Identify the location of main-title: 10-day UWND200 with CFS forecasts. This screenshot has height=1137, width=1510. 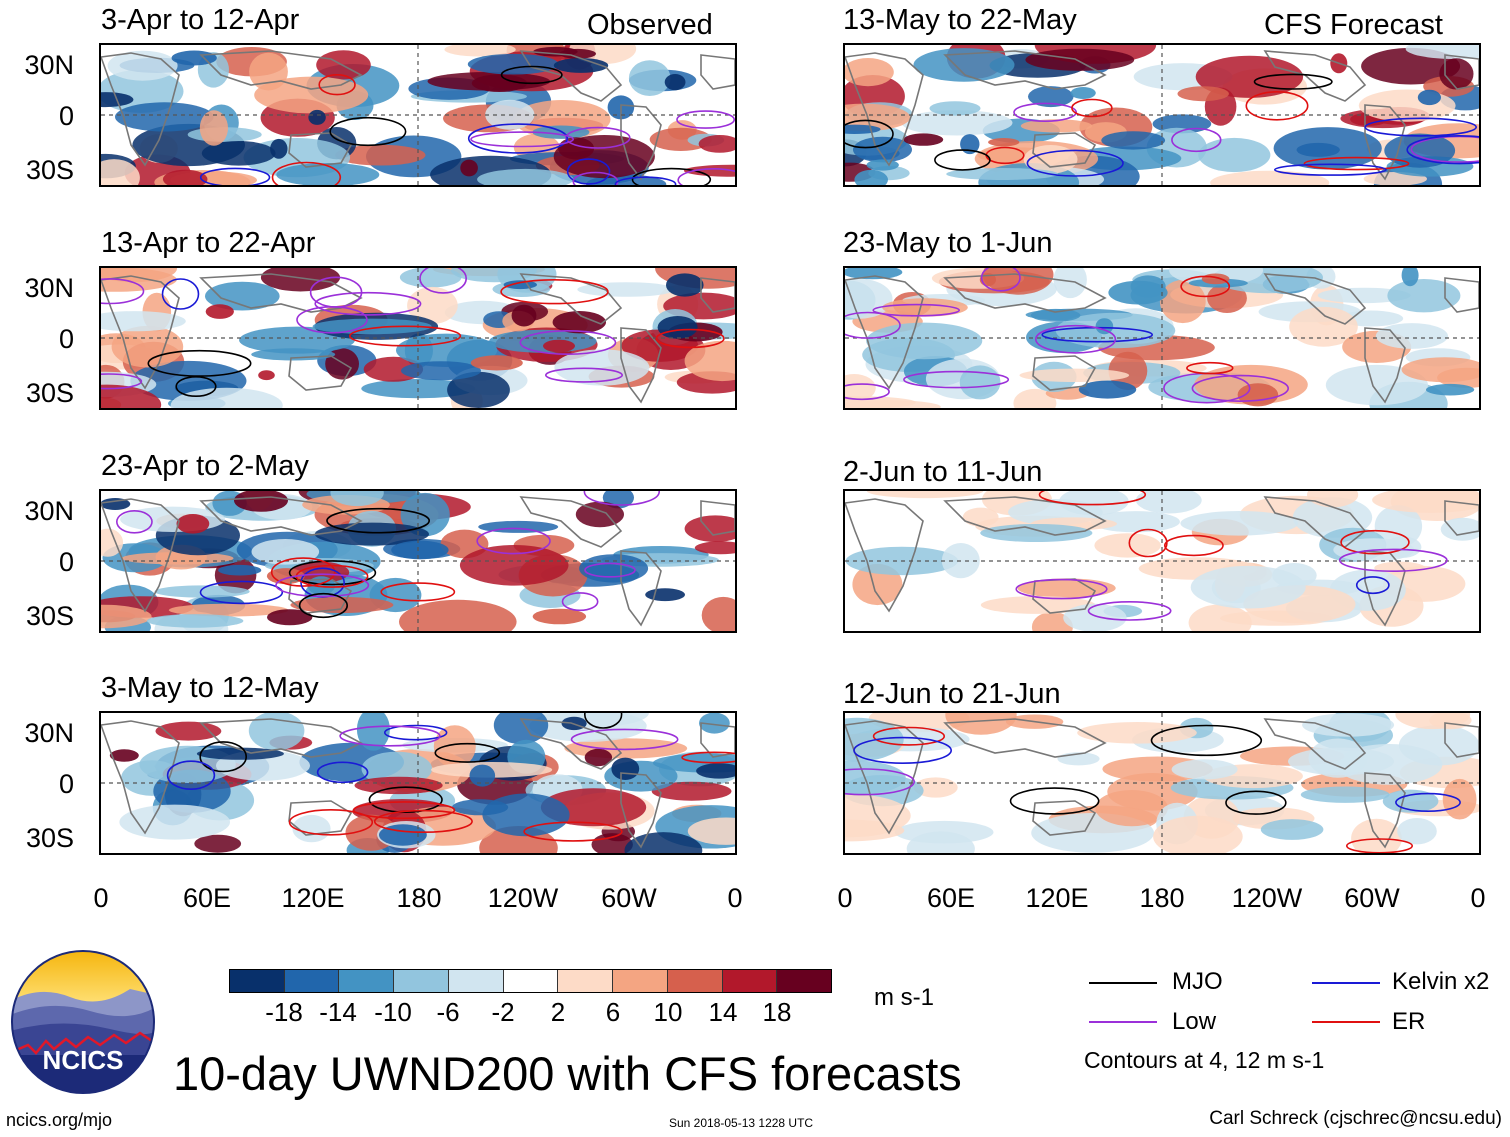
(567, 1073).